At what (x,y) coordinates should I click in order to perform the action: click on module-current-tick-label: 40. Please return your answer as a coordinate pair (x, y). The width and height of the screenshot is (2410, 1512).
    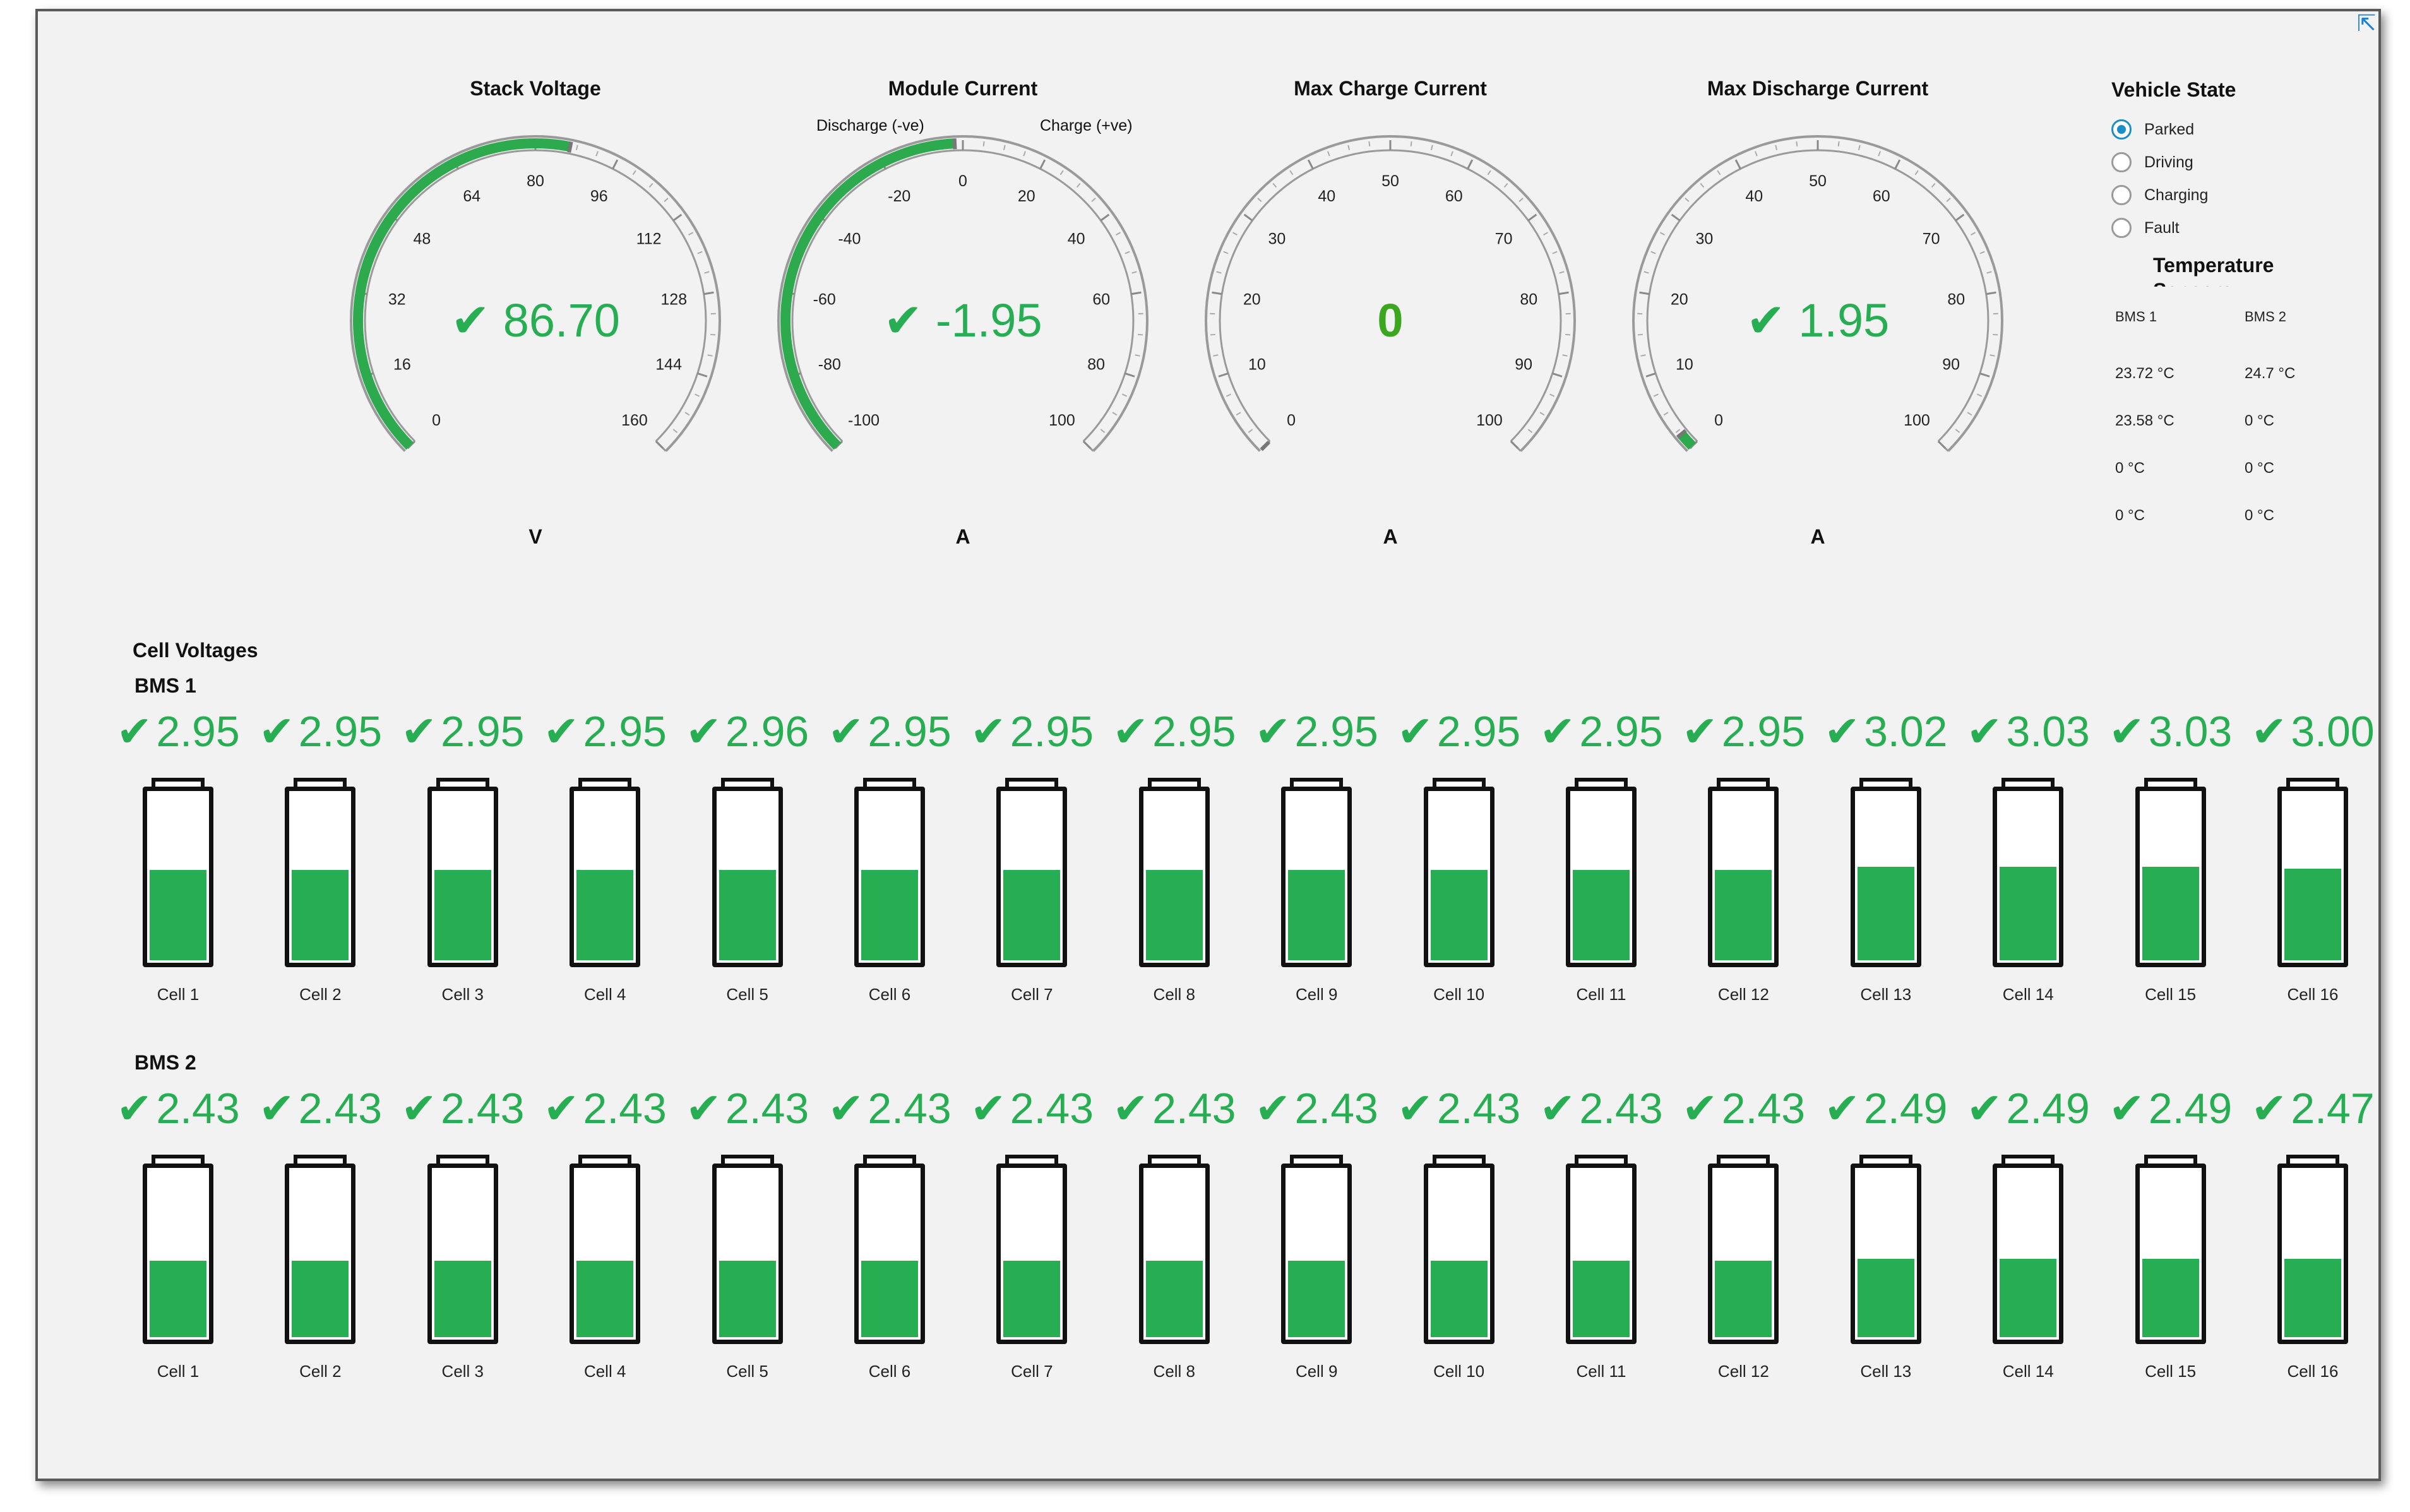
    Looking at the image, I should click on (1076, 239).